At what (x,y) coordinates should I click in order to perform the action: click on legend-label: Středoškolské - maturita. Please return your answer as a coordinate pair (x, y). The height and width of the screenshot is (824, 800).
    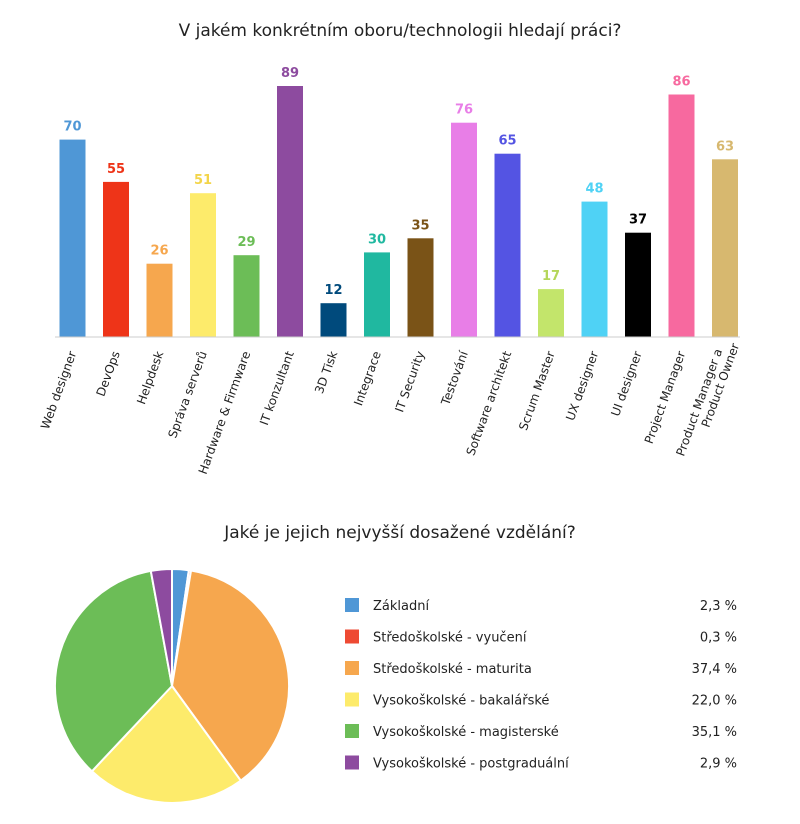
    Looking at the image, I should click on (452, 669).